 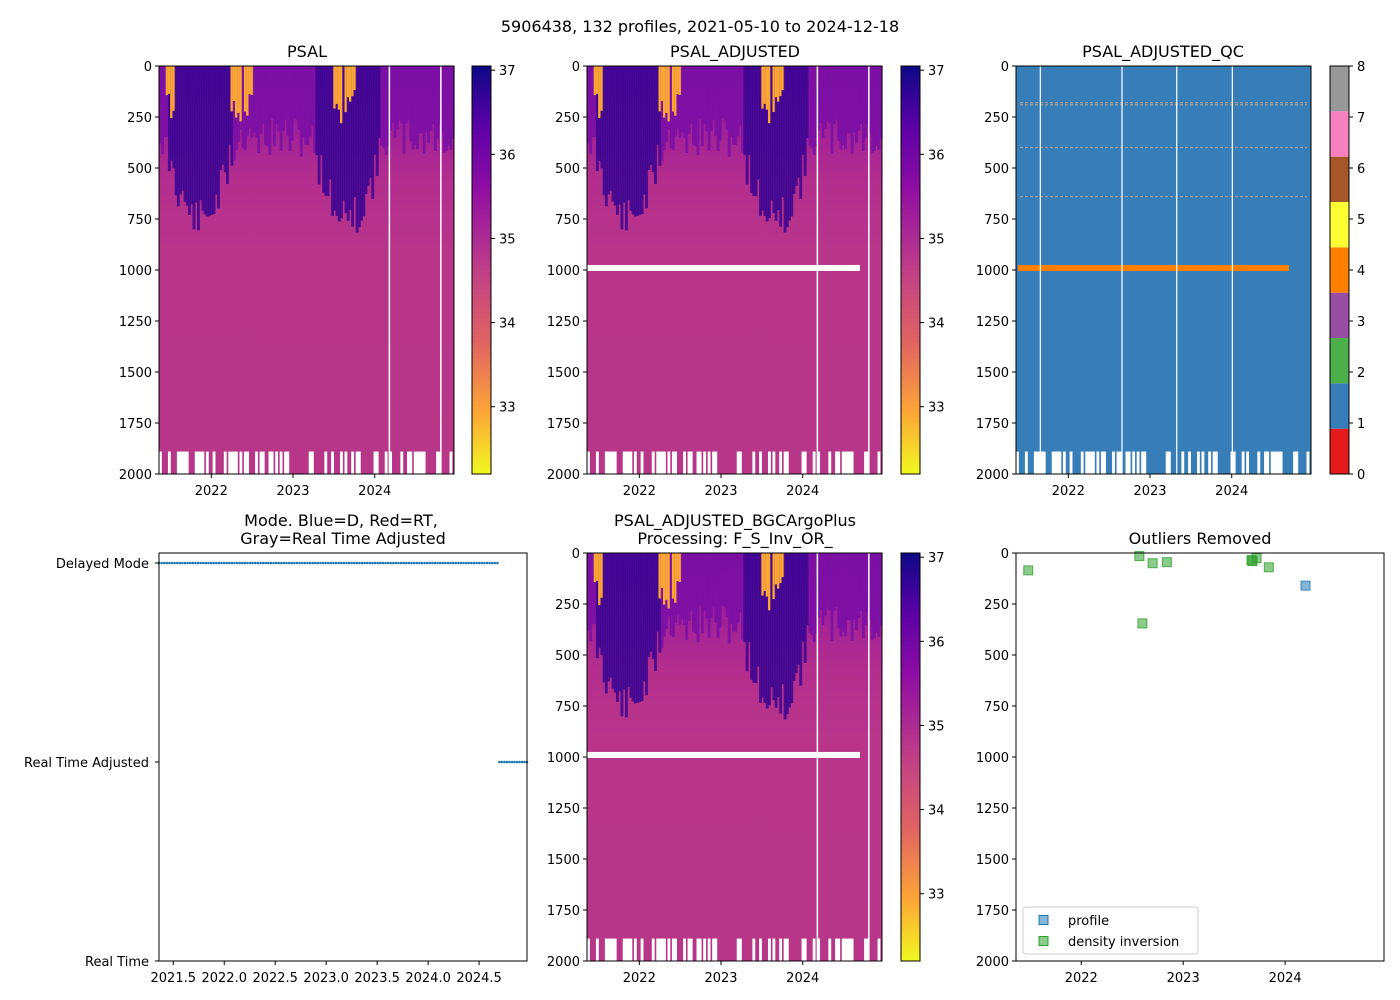 What do you see at coordinates (428, 978) in the screenshot?
I see `mode-xtick-label: 2024.0` at bounding box center [428, 978].